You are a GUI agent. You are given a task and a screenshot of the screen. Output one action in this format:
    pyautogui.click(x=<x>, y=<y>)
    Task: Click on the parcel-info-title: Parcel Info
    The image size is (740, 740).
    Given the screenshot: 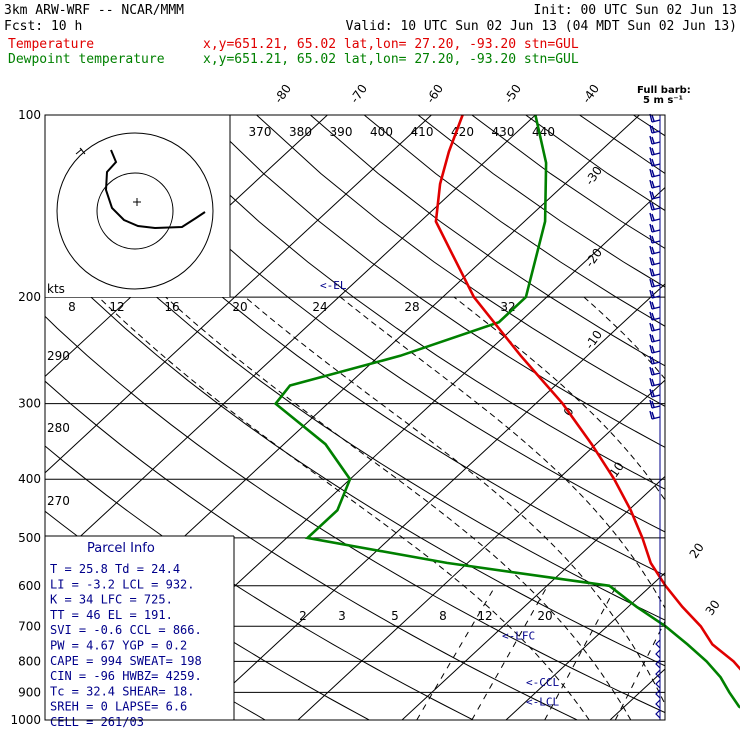 What is the action you would take?
    pyautogui.click(x=121, y=548)
    